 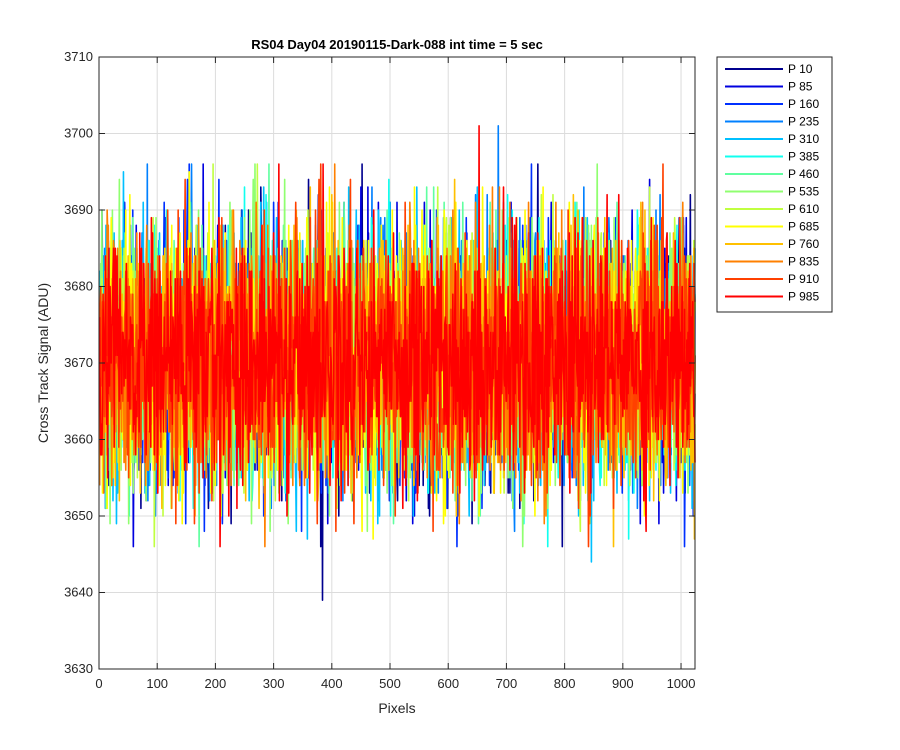 What do you see at coordinates (78, 286) in the screenshot?
I see `y-tick-label: 3680` at bounding box center [78, 286].